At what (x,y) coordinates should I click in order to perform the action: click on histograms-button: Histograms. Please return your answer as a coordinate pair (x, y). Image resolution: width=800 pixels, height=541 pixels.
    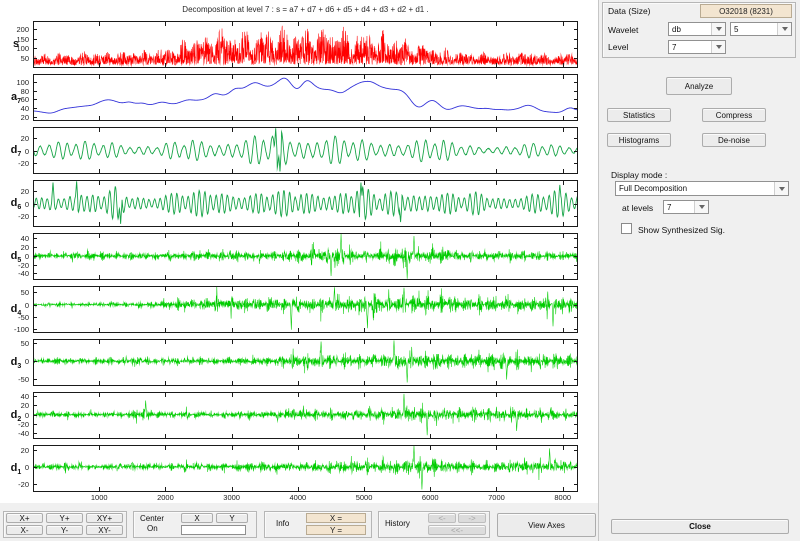
    Looking at the image, I should click on (639, 140).